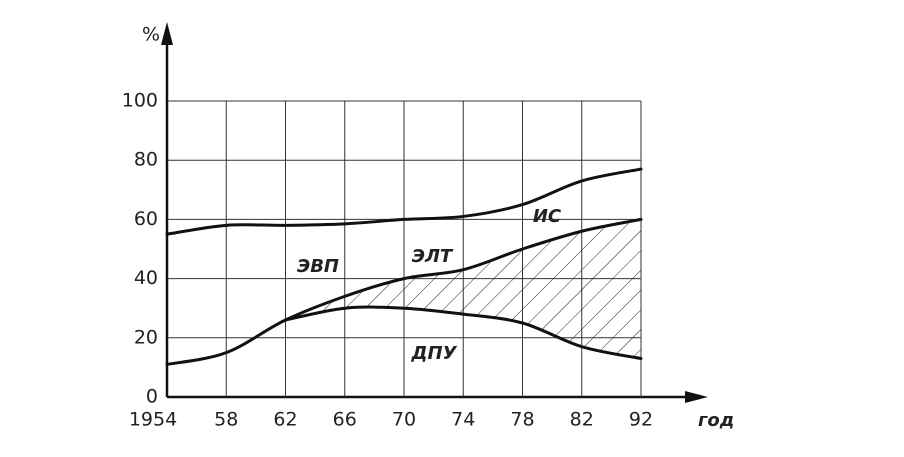 The height and width of the screenshot is (457, 904). Describe the element at coordinates (434, 353) in the screenshot. I see `annotation: ДПУ` at that location.